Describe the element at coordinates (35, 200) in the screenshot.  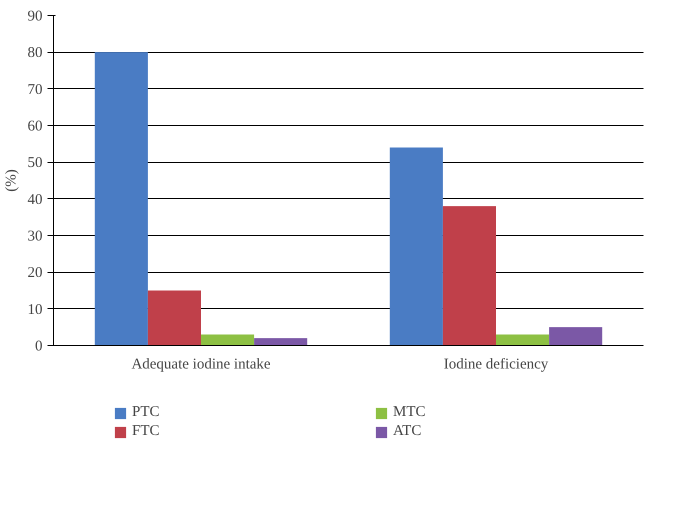
I see `y-tick-label: 40` at that location.